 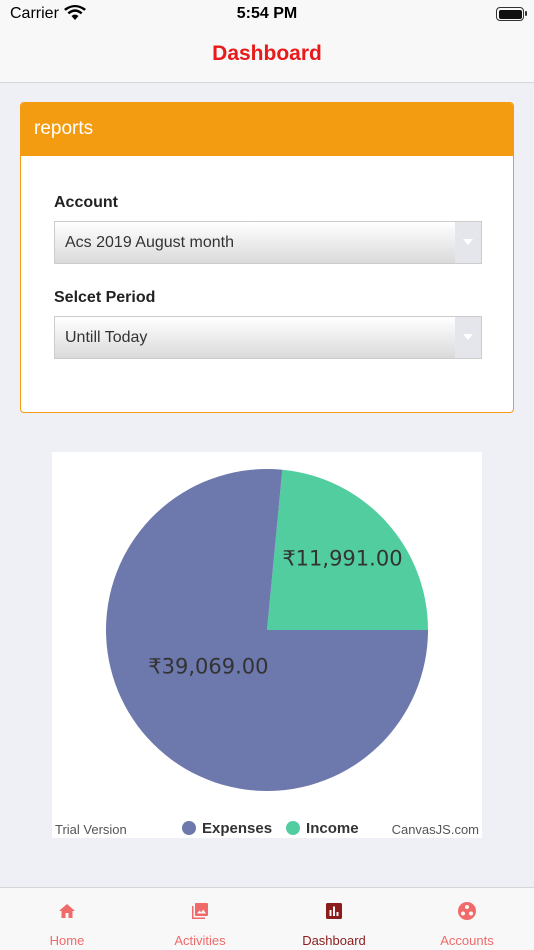 What do you see at coordinates (342, 559) in the screenshot?
I see `pie-label-income: ₹11,991.00` at bounding box center [342, 559].